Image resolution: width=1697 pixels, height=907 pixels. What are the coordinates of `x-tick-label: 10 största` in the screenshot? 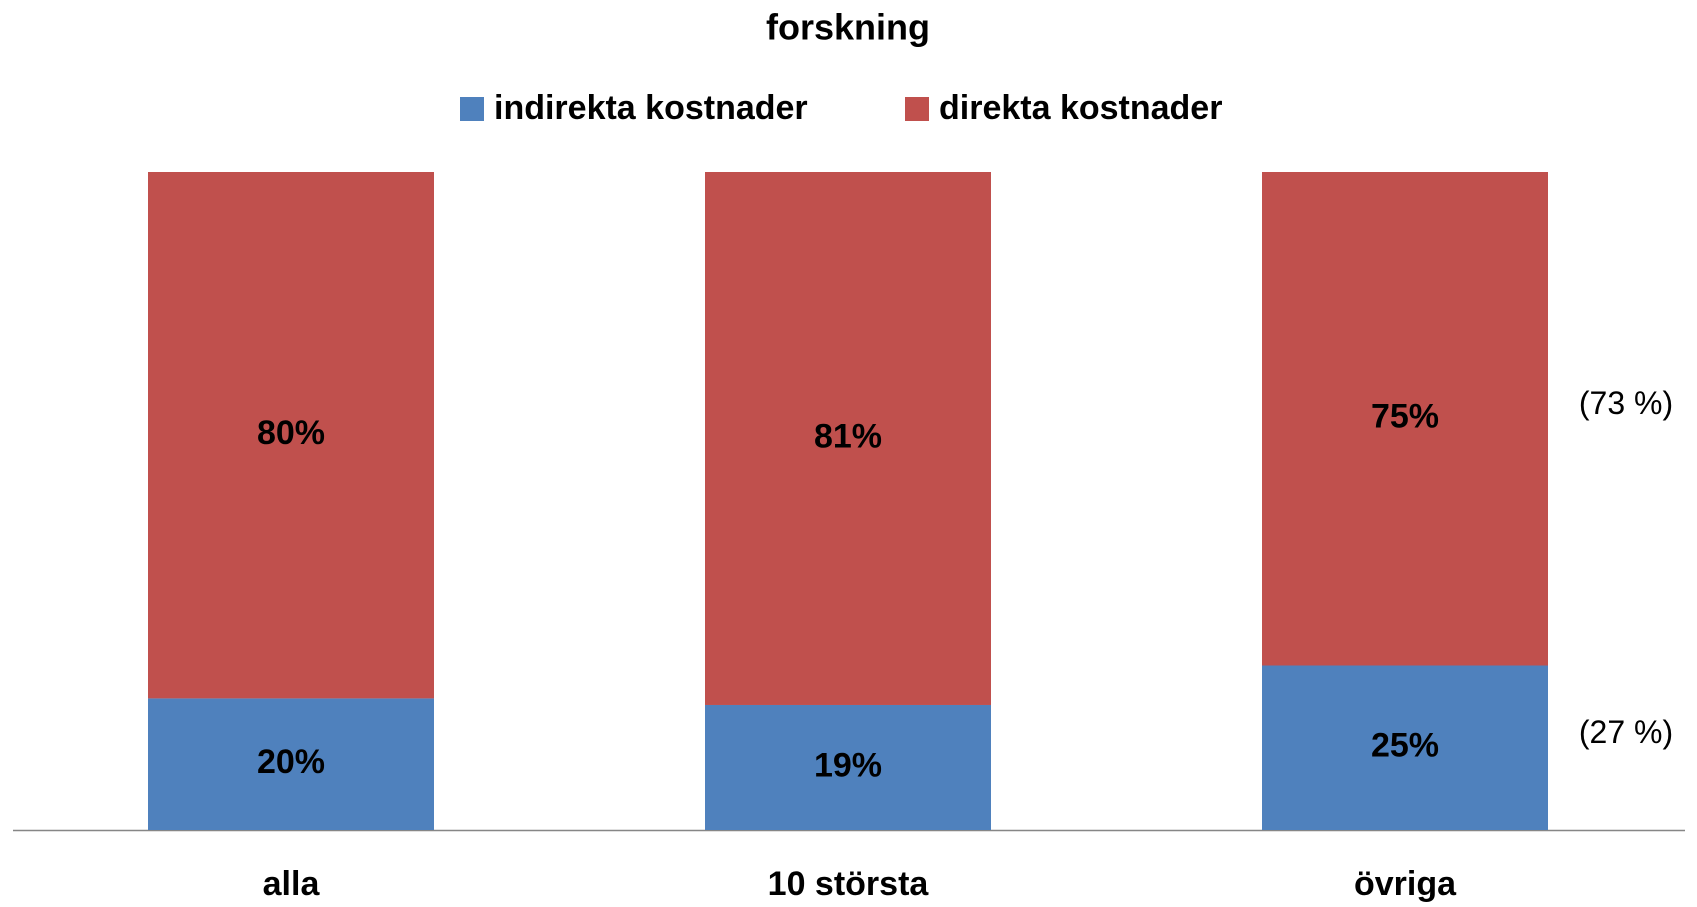 It's located at (849, 884).